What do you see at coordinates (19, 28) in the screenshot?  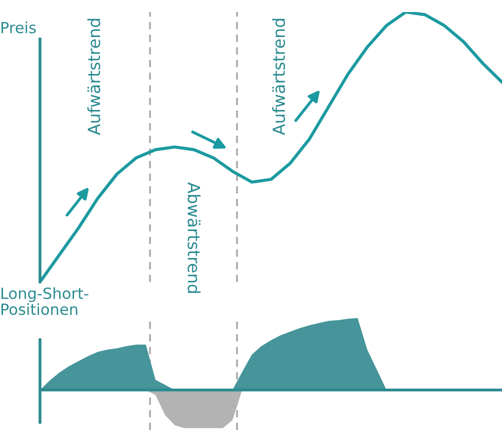 I see `y-axis-title: Preis` at bounding box center [19, 28].